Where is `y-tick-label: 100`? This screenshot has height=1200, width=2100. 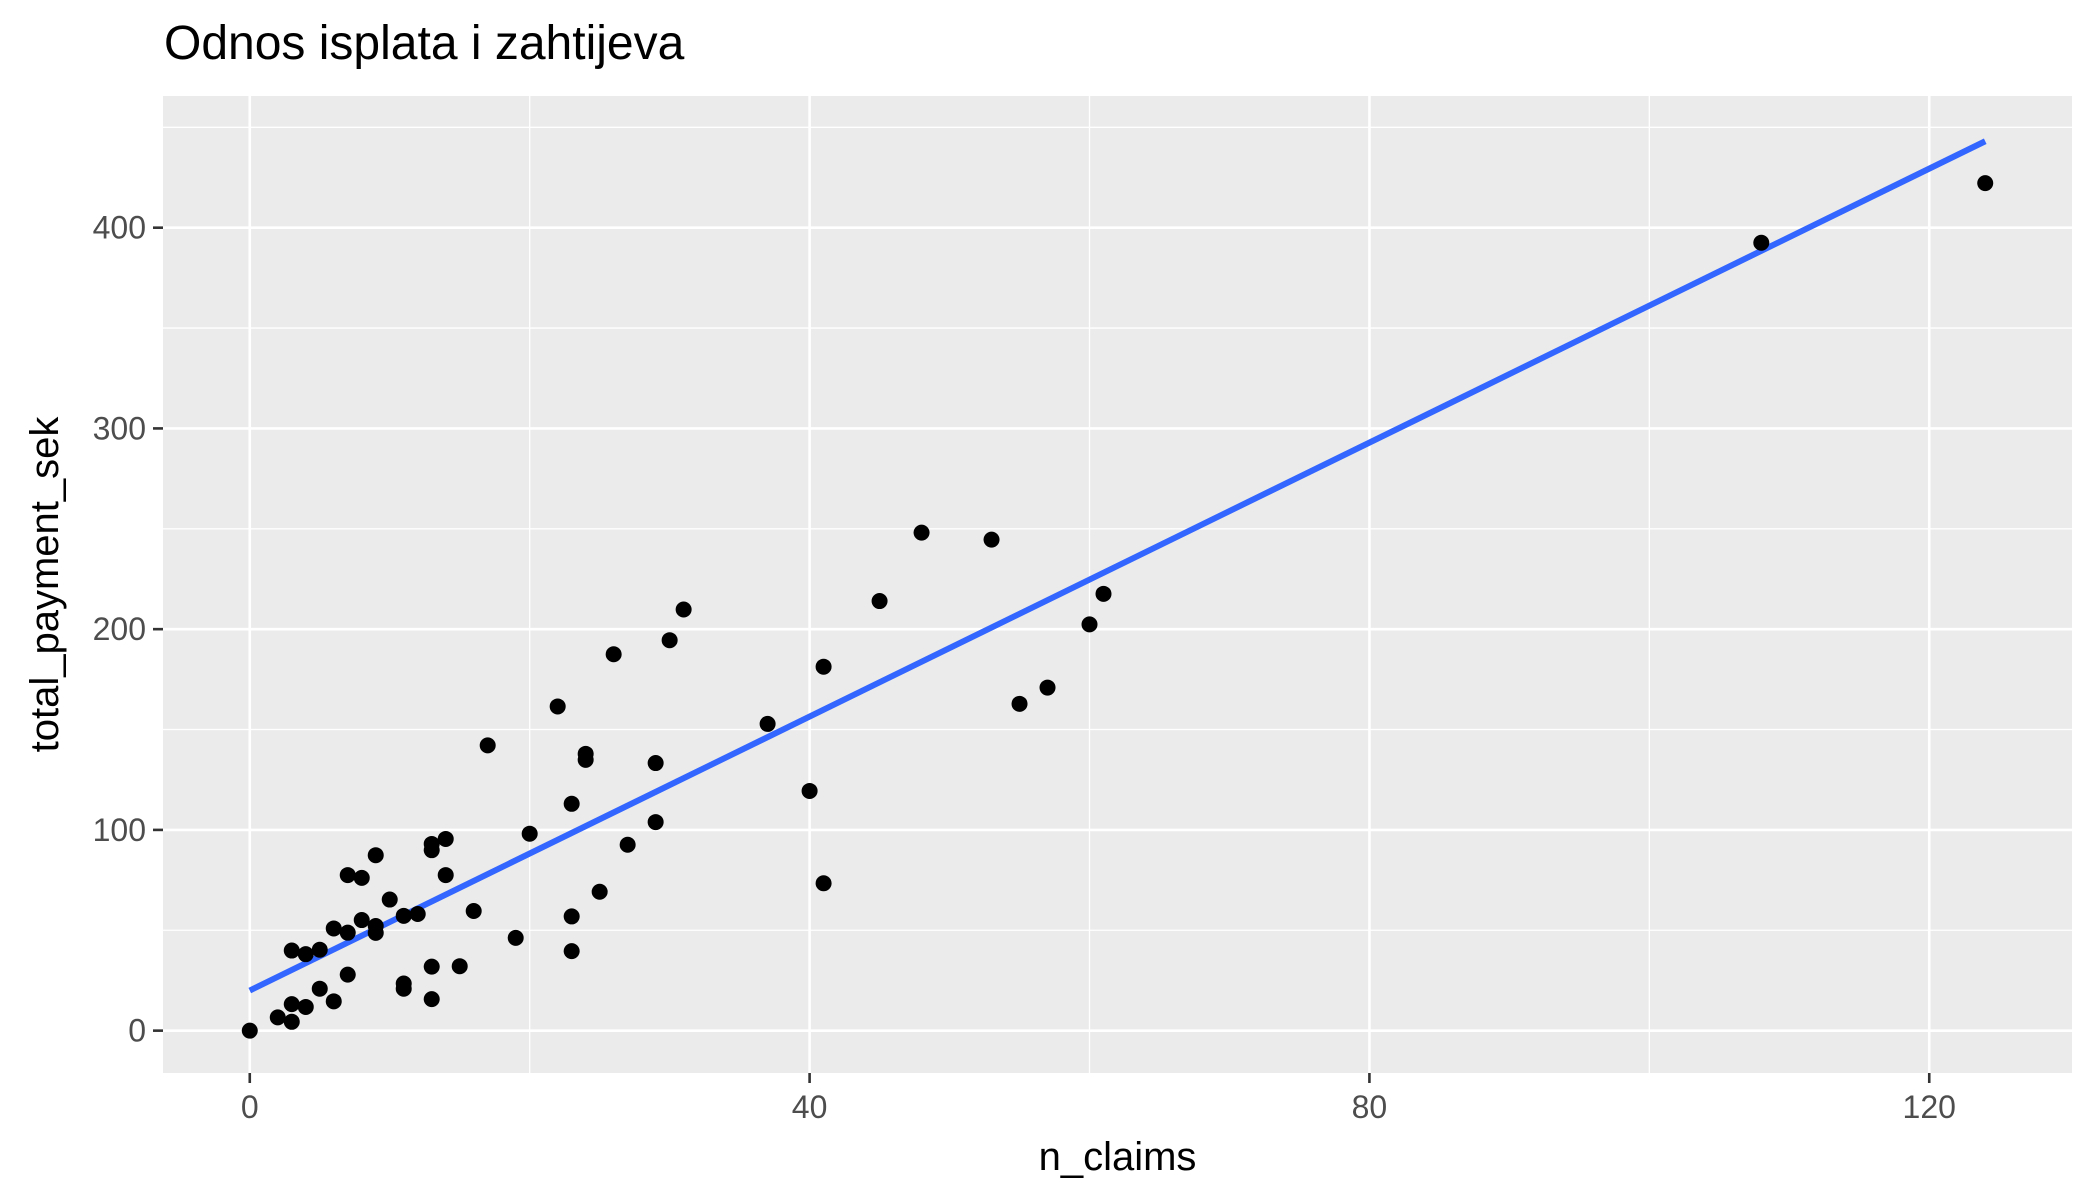
y-tick-label: 100 is located at coordinates (119, 830).